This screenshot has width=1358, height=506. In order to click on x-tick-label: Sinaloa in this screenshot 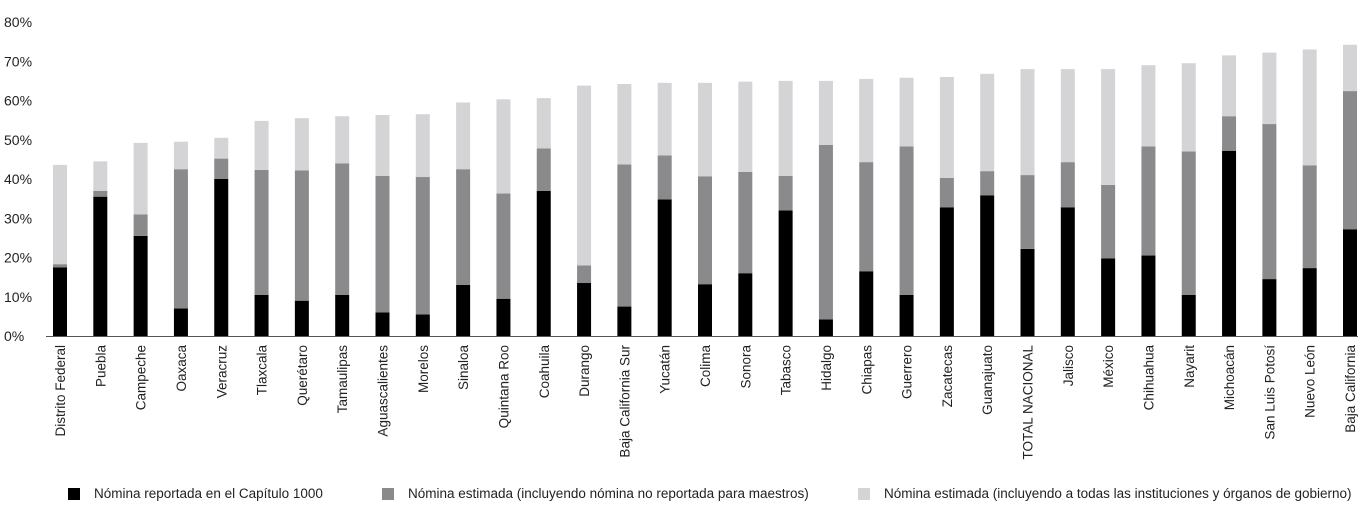, I will do `click(463, 368)`.